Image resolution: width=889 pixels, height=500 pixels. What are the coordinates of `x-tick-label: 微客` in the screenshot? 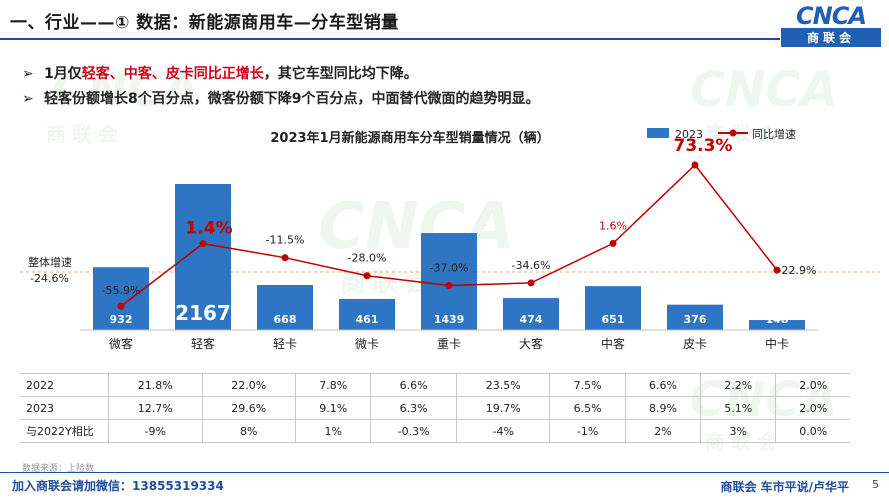 It's located at (121, 343).